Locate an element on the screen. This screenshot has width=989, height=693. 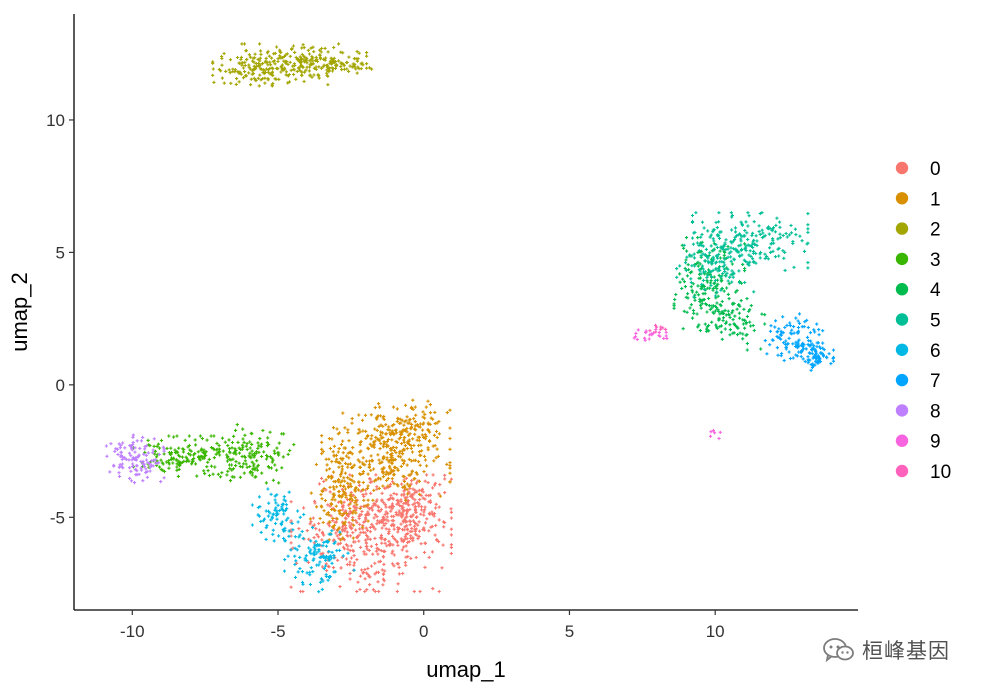
x-tick-label: -10 is located at coordinates (132, 631).